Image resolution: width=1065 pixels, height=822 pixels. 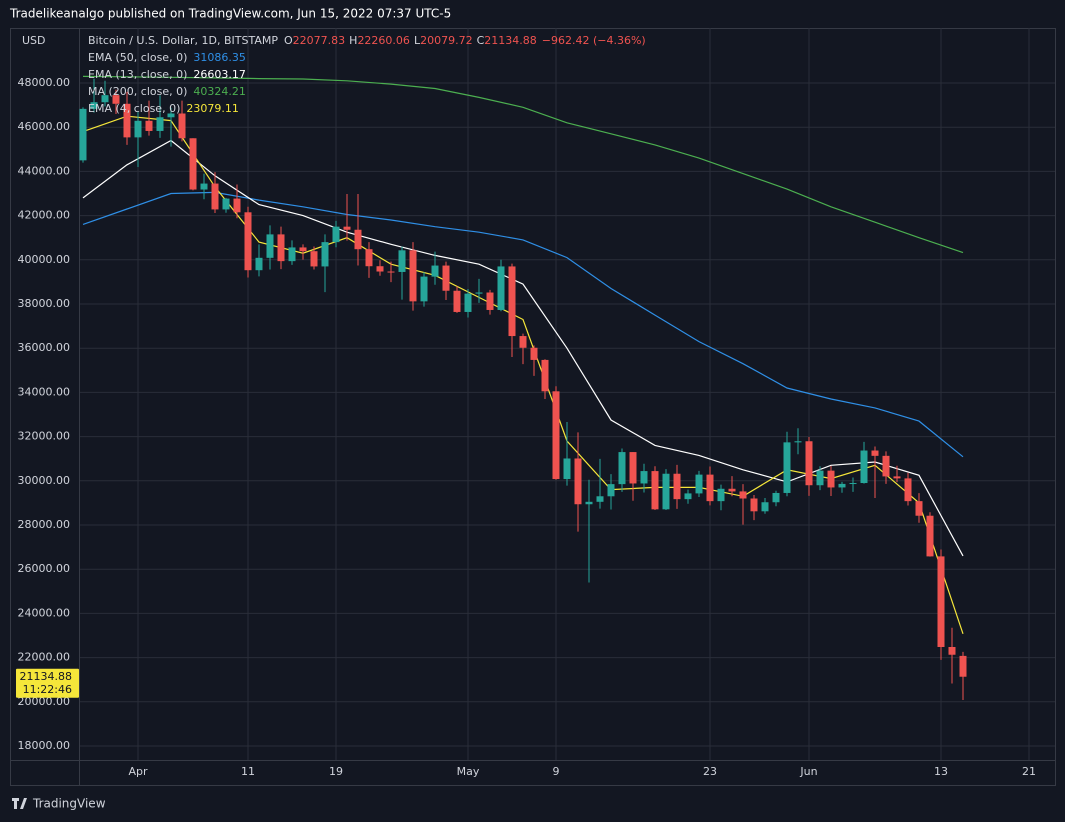 What do you see at coordinates (353, 40) in the screenshot?
I see `ohlc-label: H` at bounding box center [353, 40].